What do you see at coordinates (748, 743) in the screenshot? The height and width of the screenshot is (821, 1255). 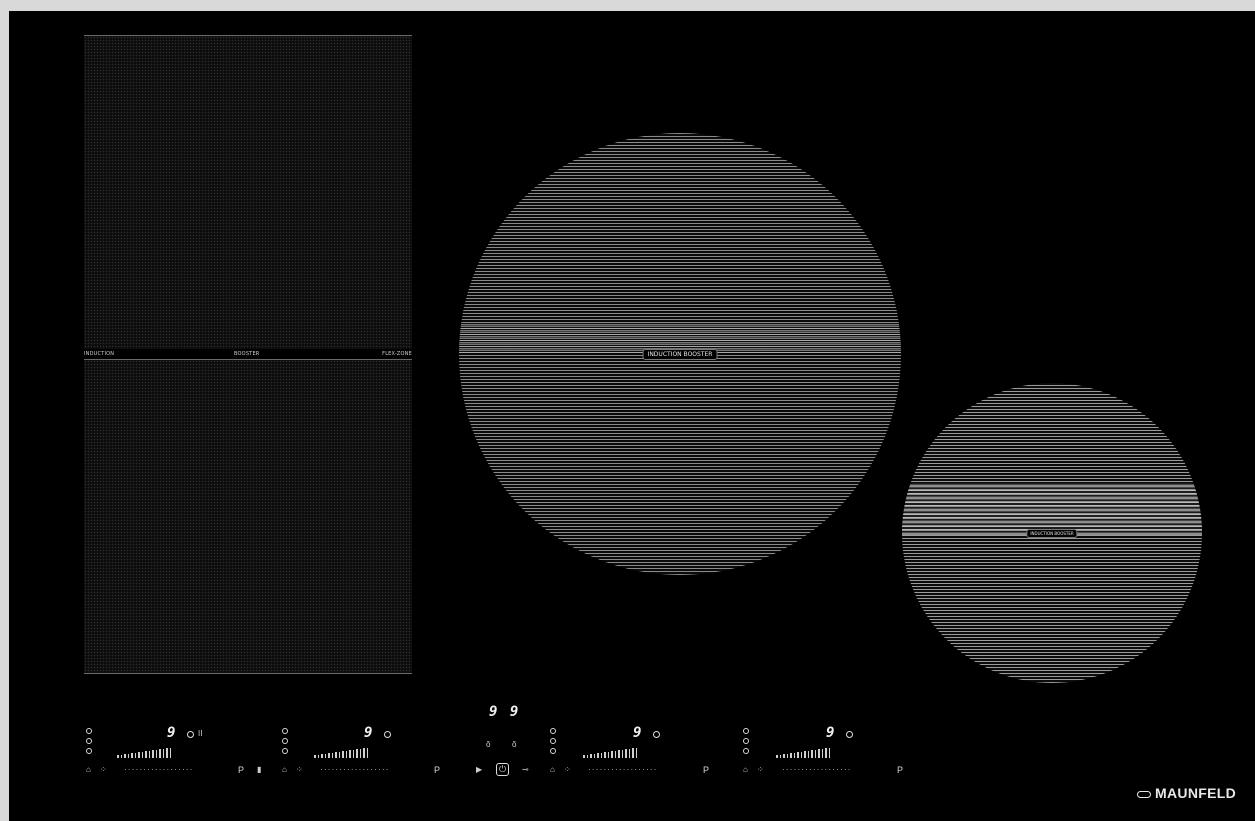 I see `zone4-selector-keys` at bounding box center [748, 743].